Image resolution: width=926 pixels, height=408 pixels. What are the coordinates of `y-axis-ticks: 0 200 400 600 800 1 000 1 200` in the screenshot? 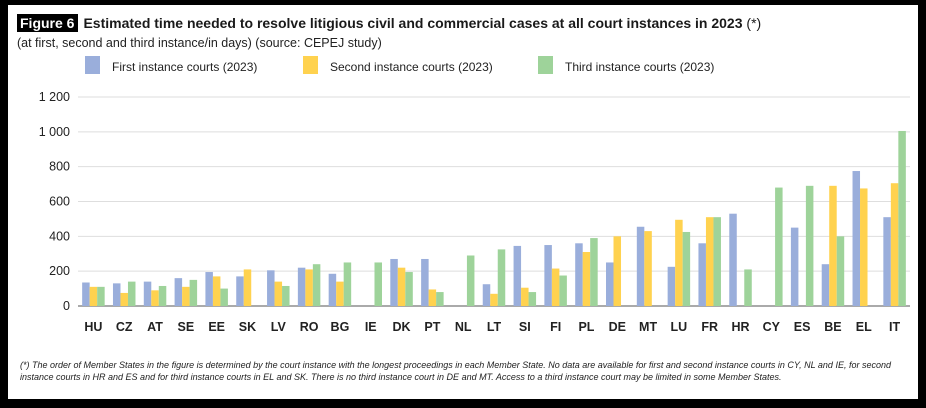 It's located at (54, 201).